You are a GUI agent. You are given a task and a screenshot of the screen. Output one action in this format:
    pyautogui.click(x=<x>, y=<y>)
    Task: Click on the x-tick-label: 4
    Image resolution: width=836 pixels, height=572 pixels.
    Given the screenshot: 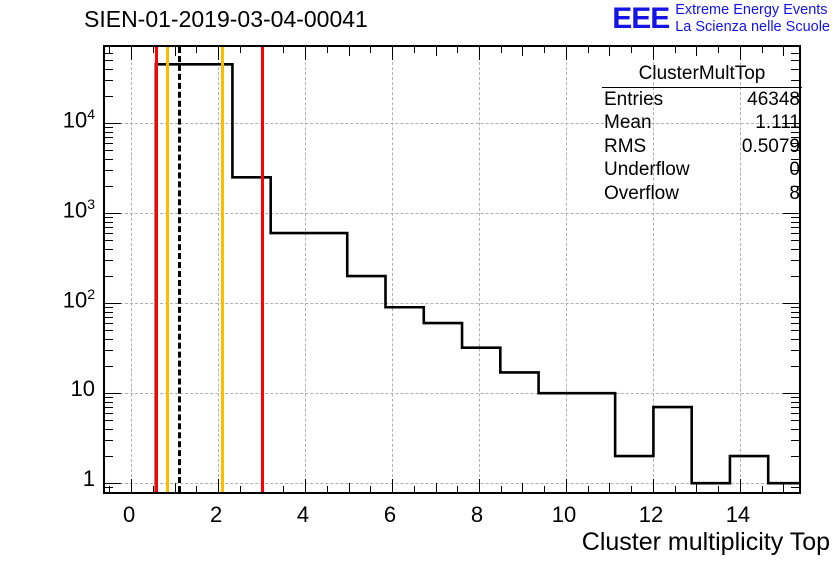 What is the action you would take?
    pyautogui.click(x=303, y=514)
    